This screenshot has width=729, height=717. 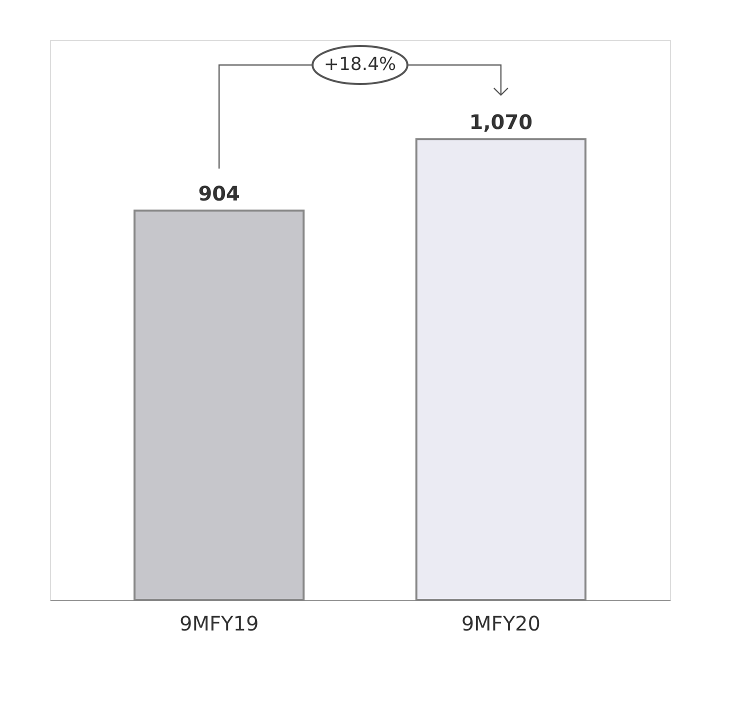 I want to click on annotation: +18.4%, so click(x=360, y=64).